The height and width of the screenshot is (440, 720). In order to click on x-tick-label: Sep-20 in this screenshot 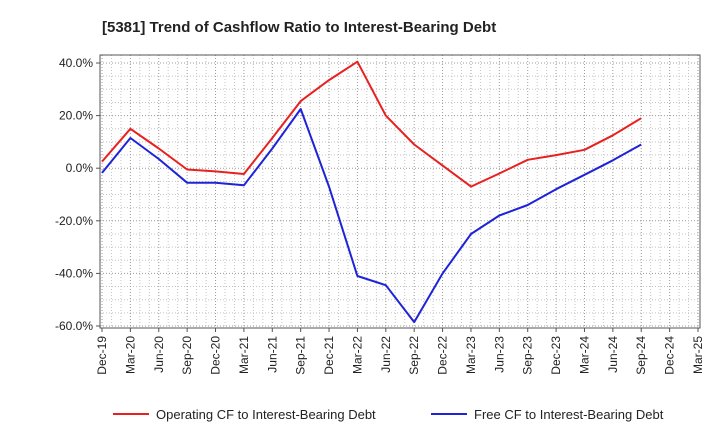, I will do `click(187, 355)`.